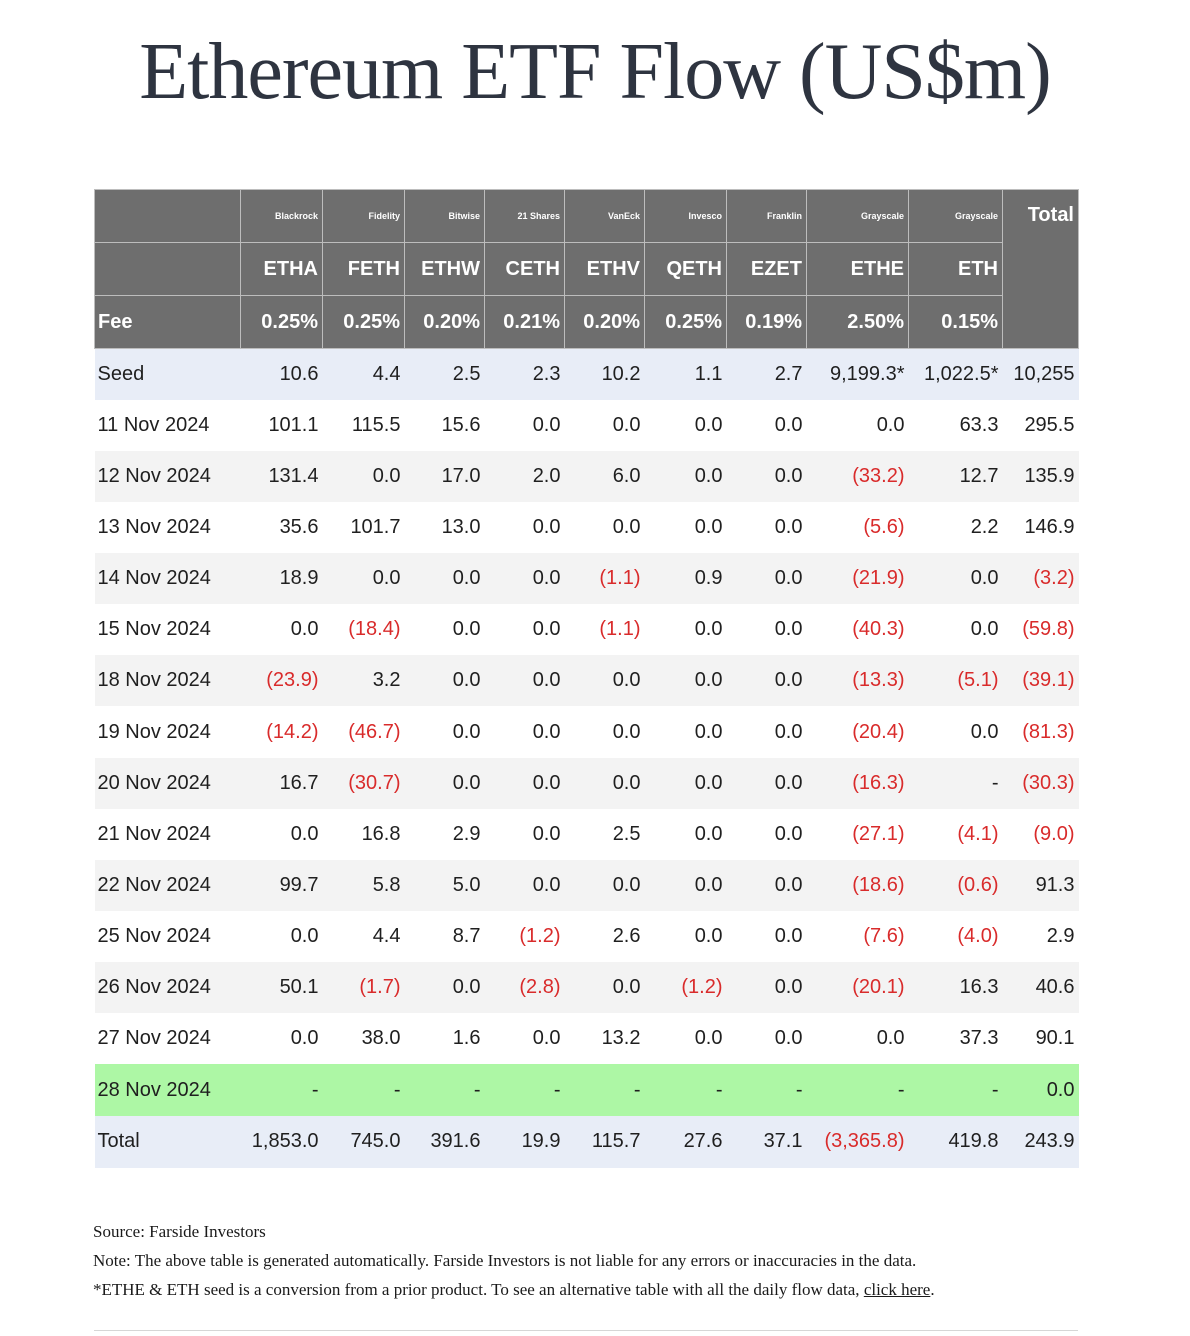 This screenshot has height=1336, width=1190. What do you see at coordinates (167, 1090) in the screenshot?
I see `row-label: 28 Nov 2024` at bounding box center [167, 1090].